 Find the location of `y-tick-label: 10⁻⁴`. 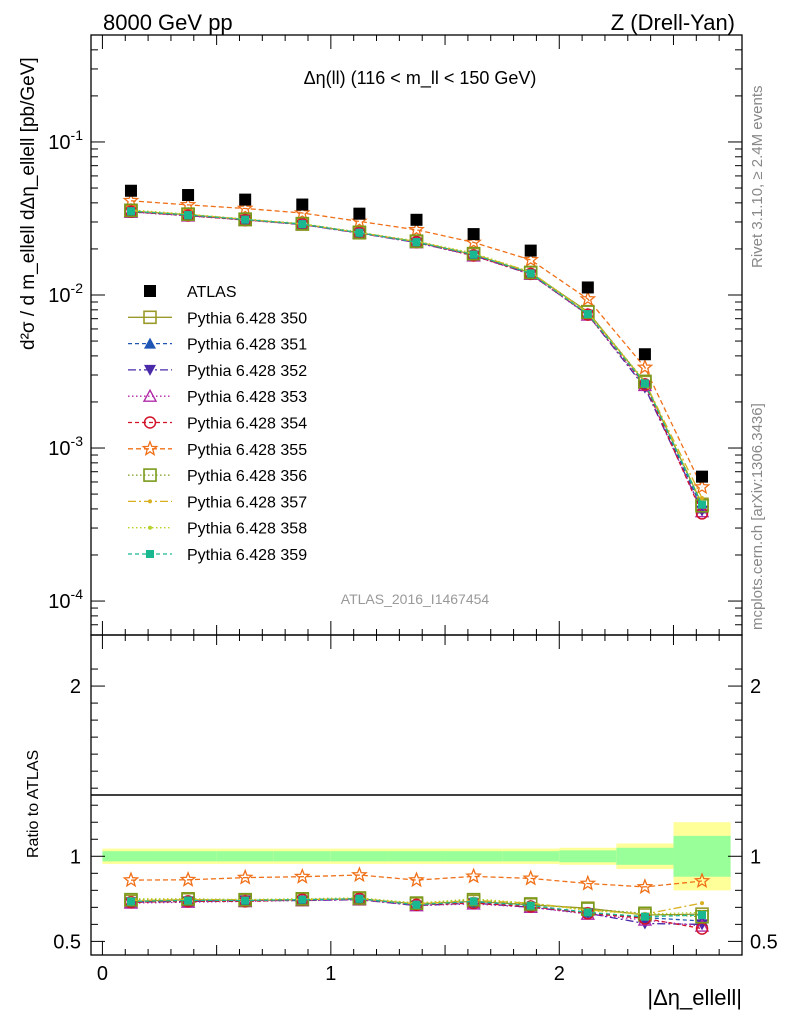

y-tick-label: 10⁻⁴ is located at coordinates (65, 599).